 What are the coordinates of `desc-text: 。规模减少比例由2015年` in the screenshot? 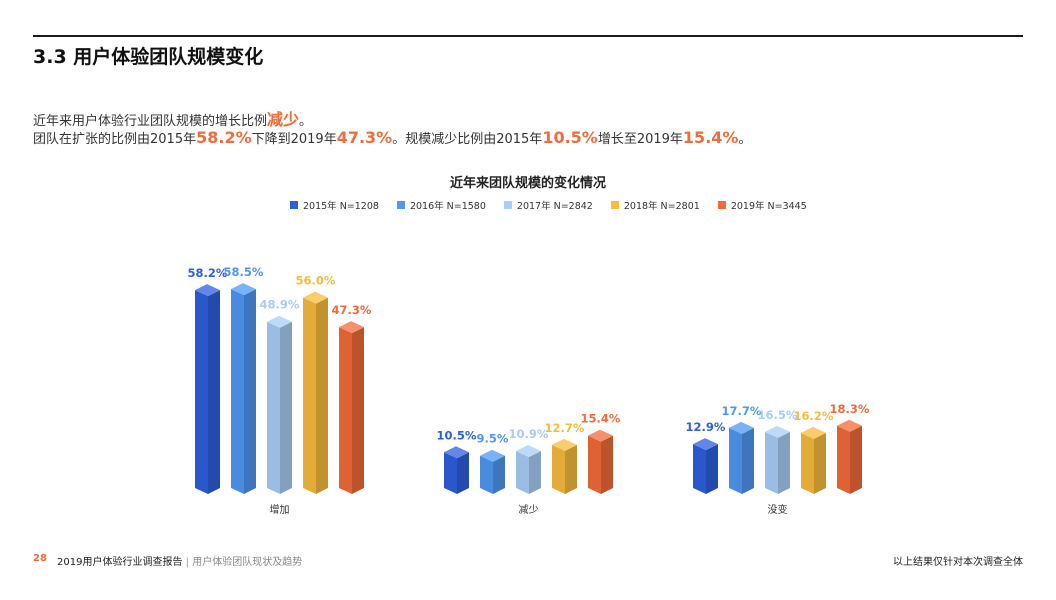 It's located at (467, 139).